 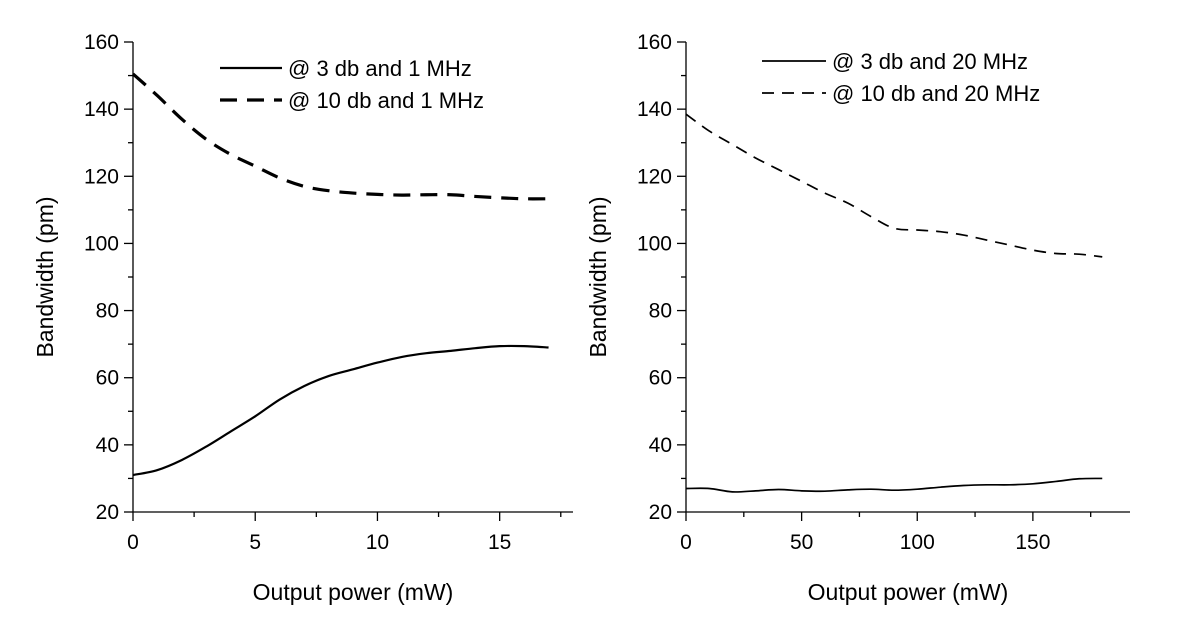 I want to click on legend-label: @ 10 db and 20 MHz, so click(x=936, y=93).